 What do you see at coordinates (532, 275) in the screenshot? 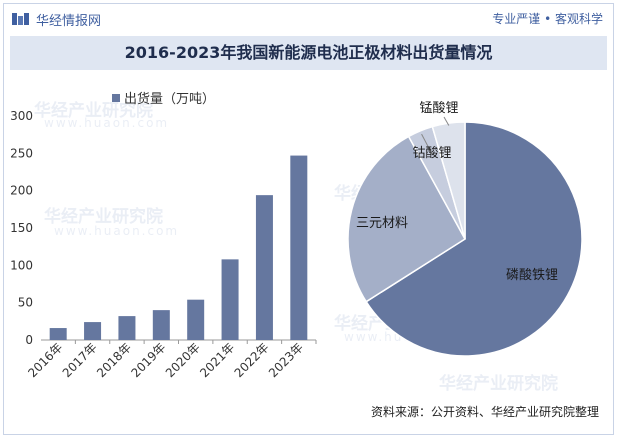
I see `pie-label: 磷酸铁锂` at bounding box center [532, 275].